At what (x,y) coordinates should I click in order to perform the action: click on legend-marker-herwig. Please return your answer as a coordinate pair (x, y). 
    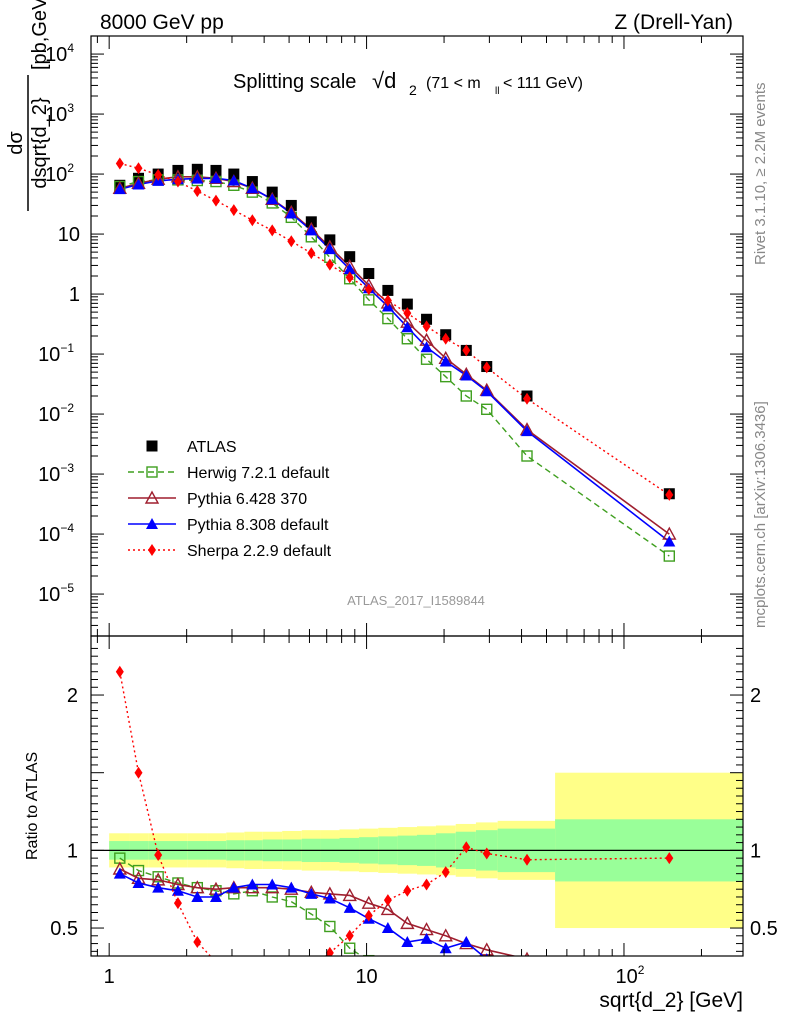
    Looking at the image, I should click on (152, 472).